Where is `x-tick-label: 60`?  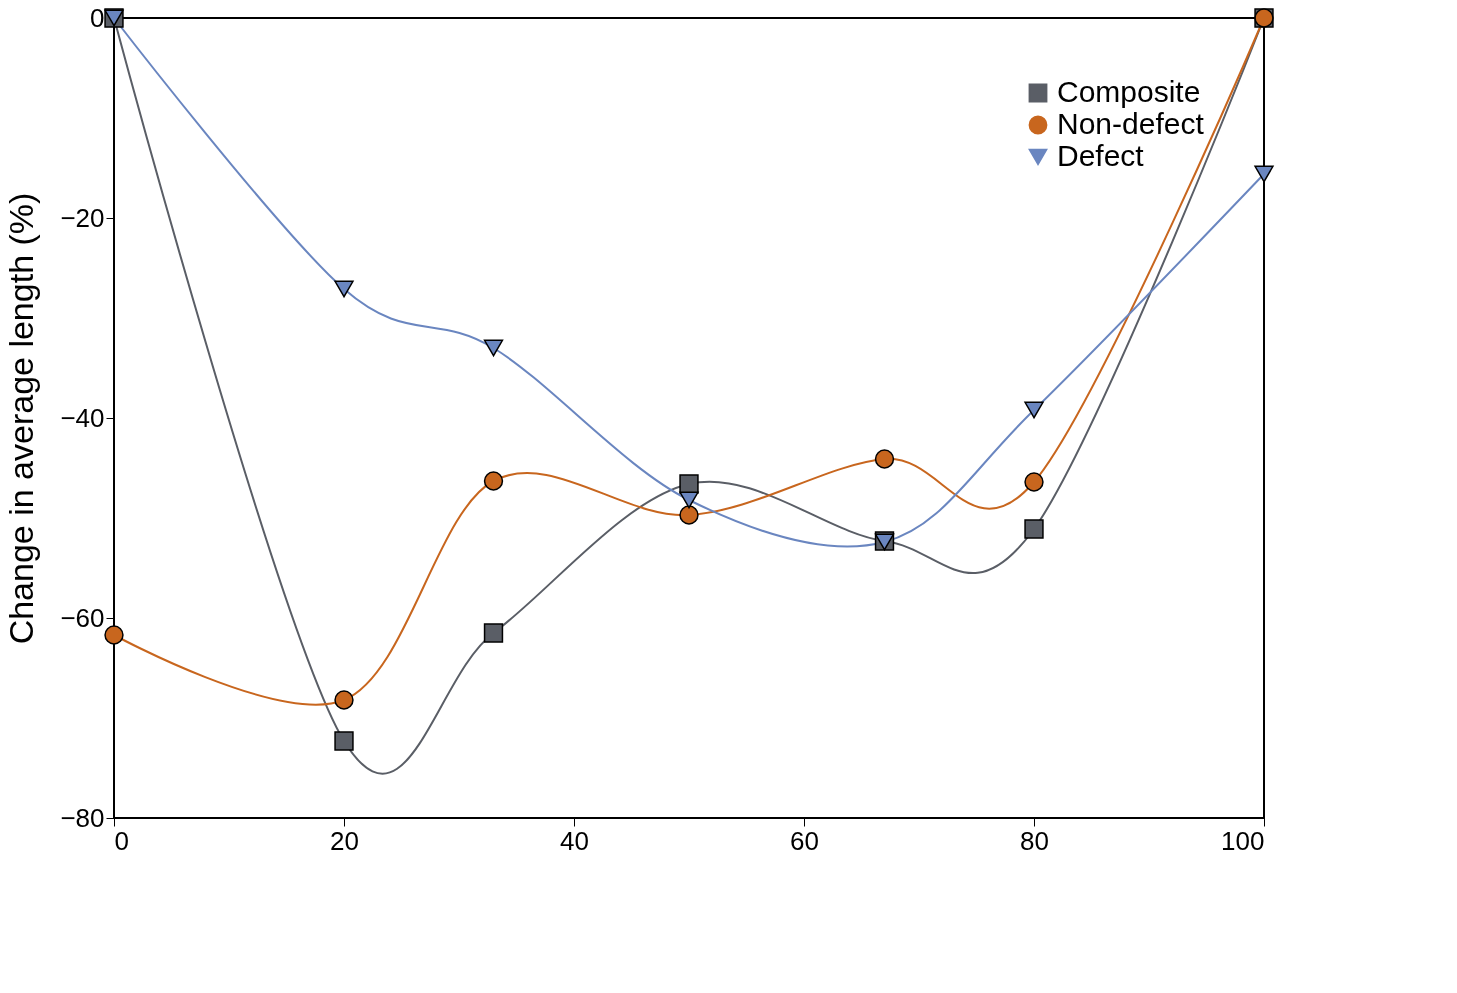
x-tick-label: 60 is located at coordinates (804, 840).